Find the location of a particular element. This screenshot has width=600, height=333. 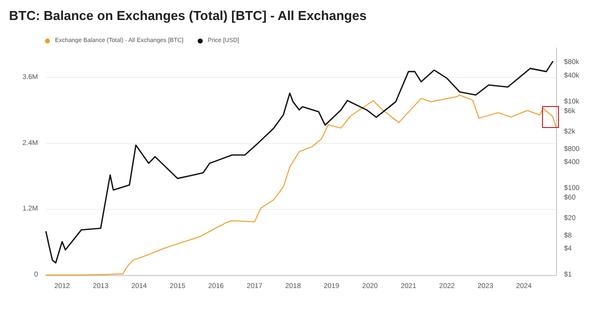

chart-title: BTC: Balance on Exchanges (Total) [BTC] - All Exchanges is located at coordinates (188, 15).